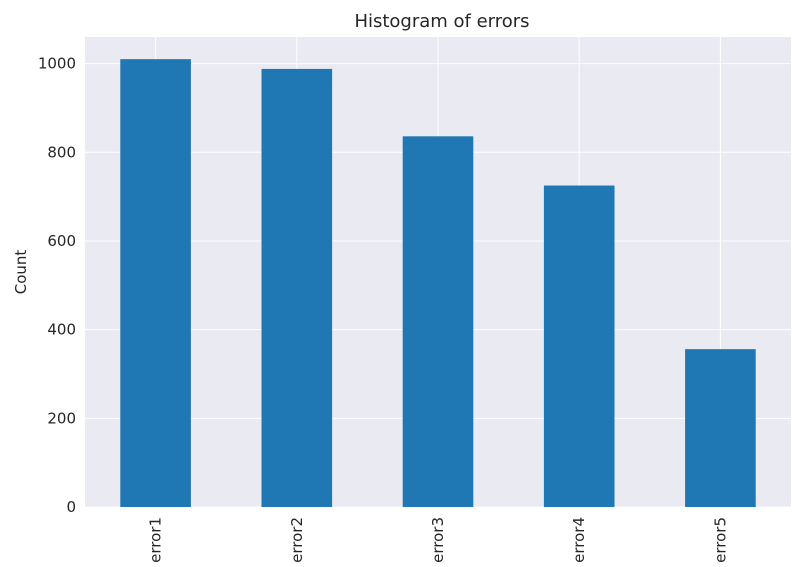  I want to click on y-tick-label: 200, so click(61, 418).